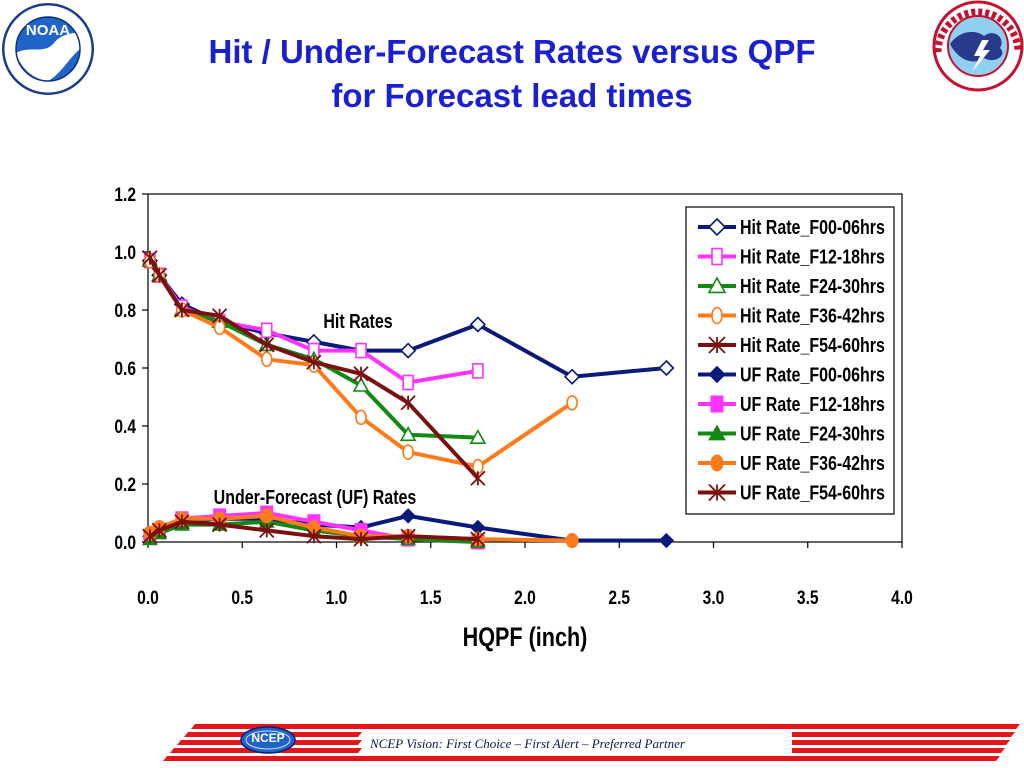 This screenshot has height=768, width=1024. I want to click on slide-title-line-1: Hit / Under-Forecast Rates versus QPF, so click(512, 51).